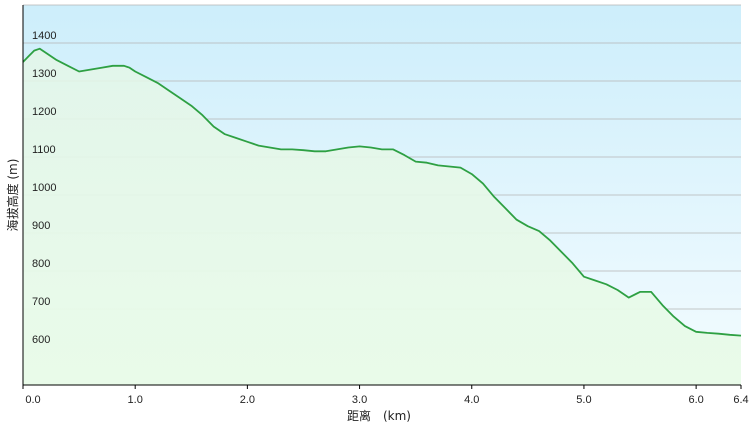  I want to click on x-tick-label: 0.0, so click(32, 400).